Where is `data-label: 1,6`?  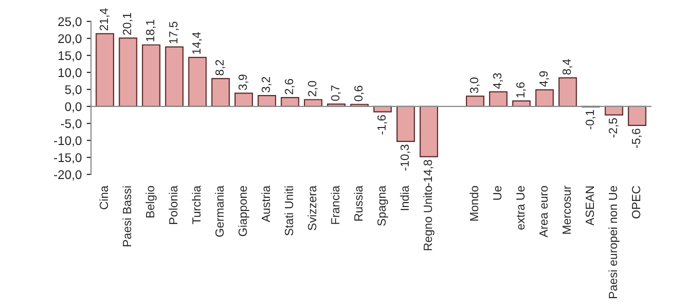 data-label: 1,6 is located at coordinates (521, 90).